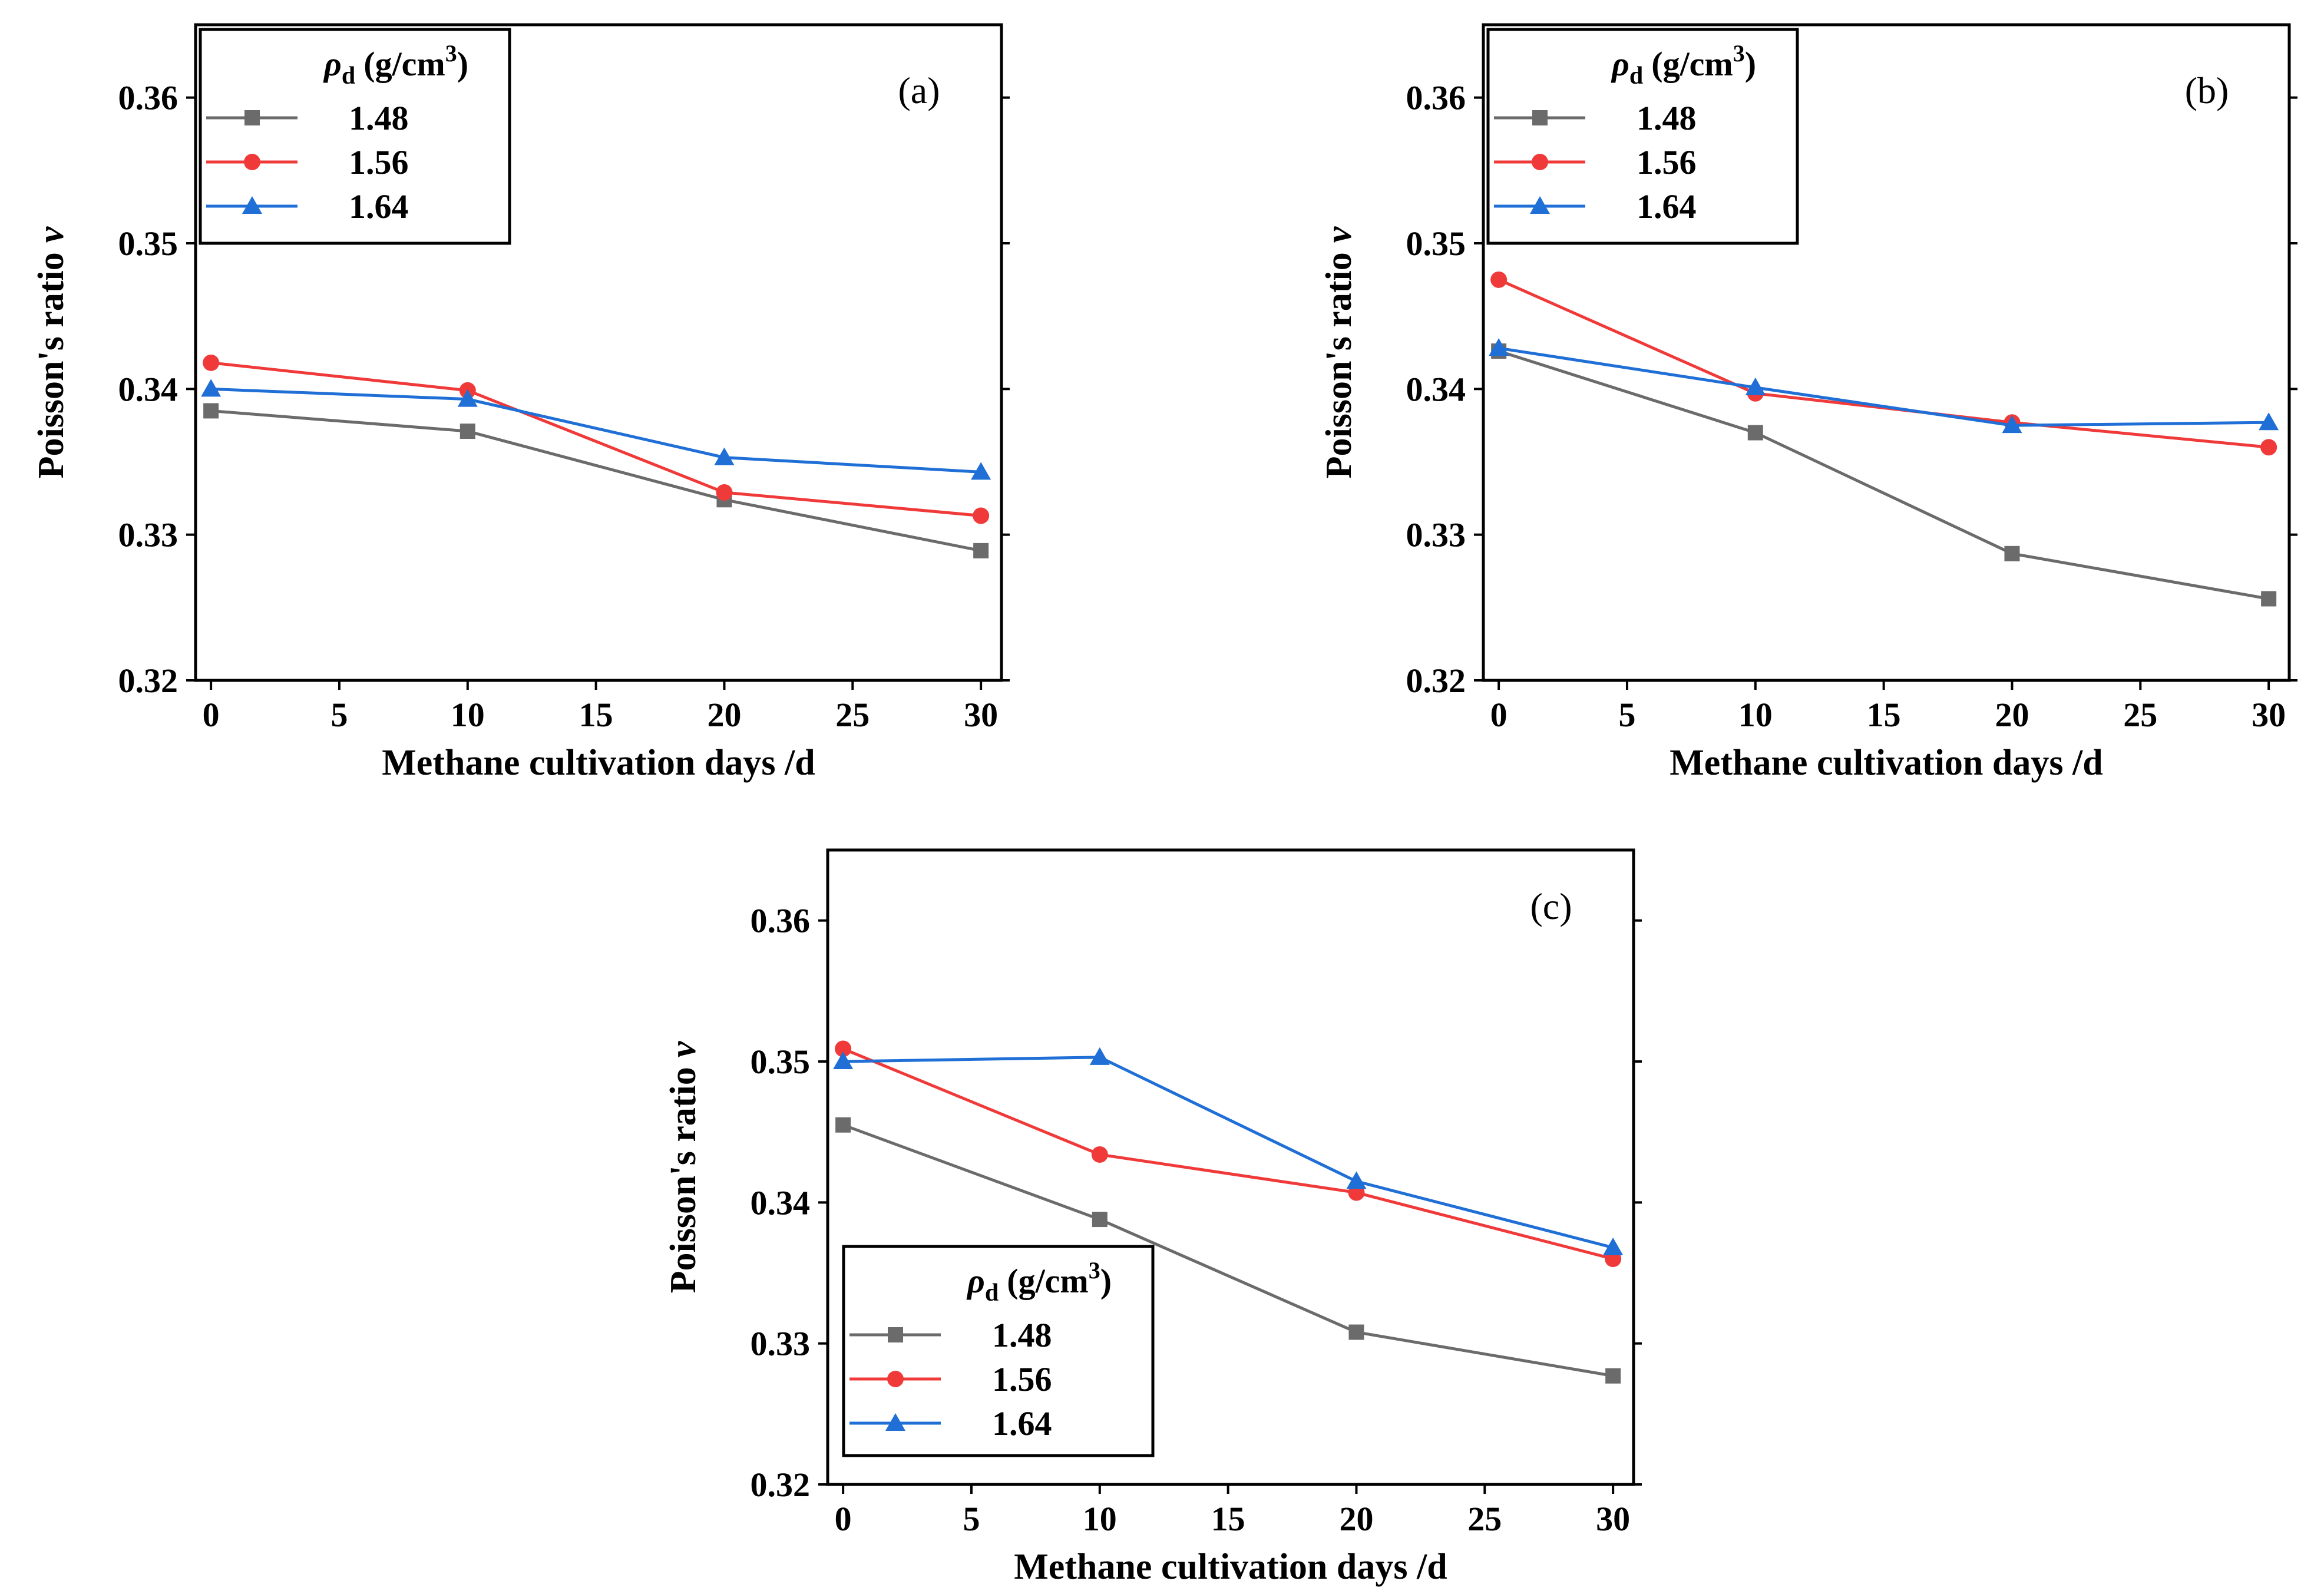  What do you see at coordinates (148, 681) in the screenshot?
I see `y-tick-label: 0.32` at bounding box center [148, 681].